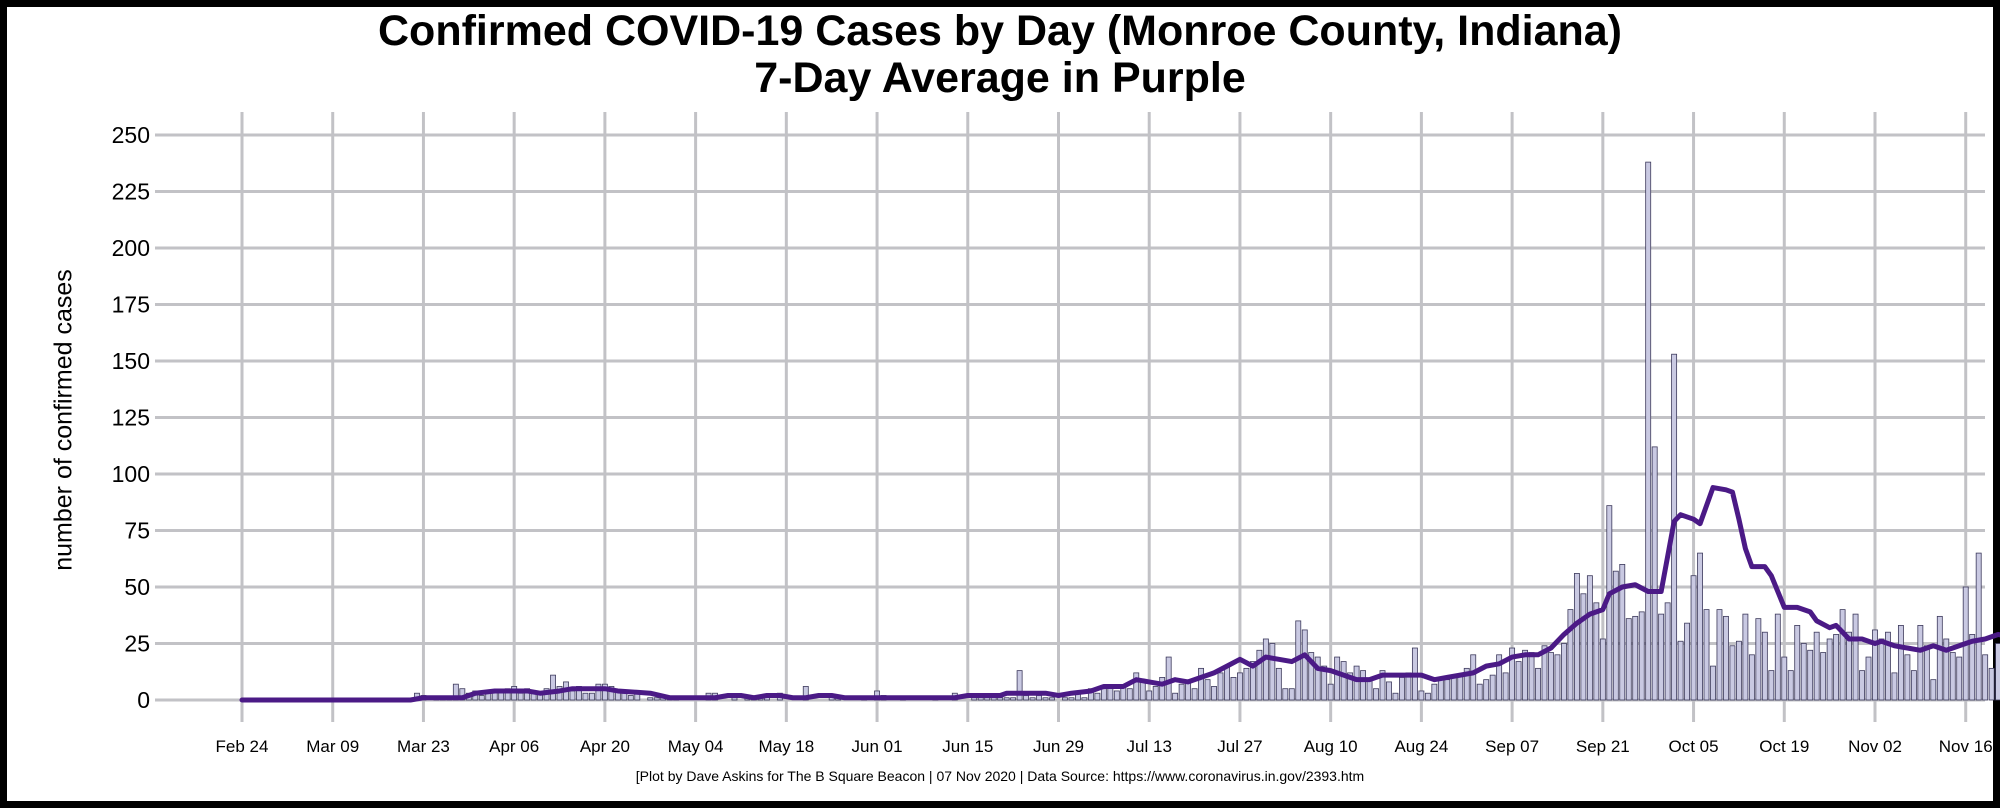 This screenshot has width=2000, height=808. Describe the element at coordinates (1000, 78) in the screenshot. I see `chart-title-line-2: 7-Day Average in Purple` at that location.